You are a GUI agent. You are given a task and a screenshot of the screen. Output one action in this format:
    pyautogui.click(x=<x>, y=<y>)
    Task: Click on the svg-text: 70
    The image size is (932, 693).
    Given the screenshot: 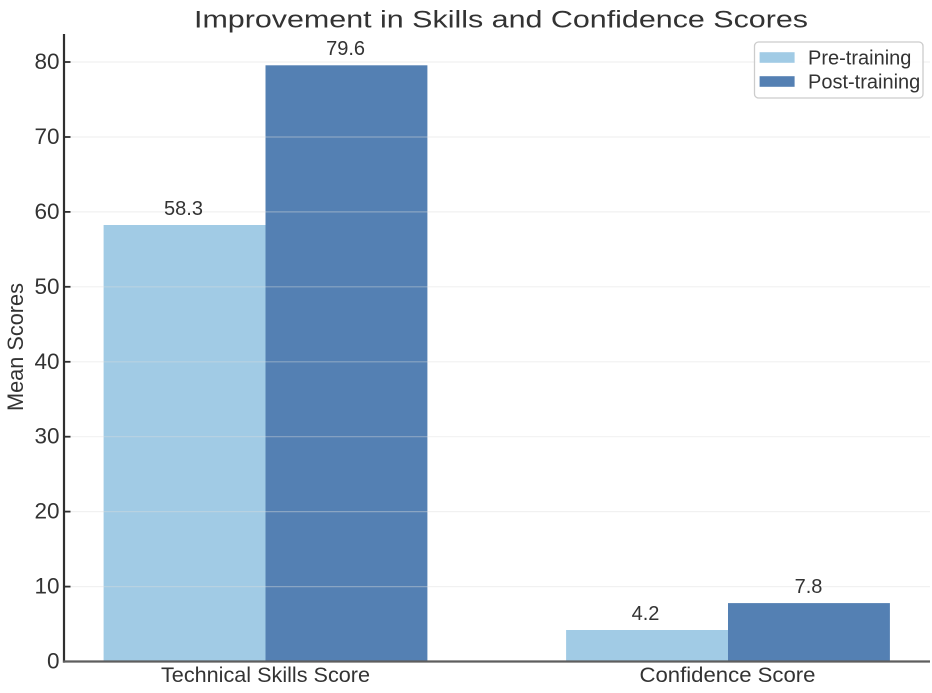 What is the action you would take?
    pyautogui.click(x=46, y=136)
    